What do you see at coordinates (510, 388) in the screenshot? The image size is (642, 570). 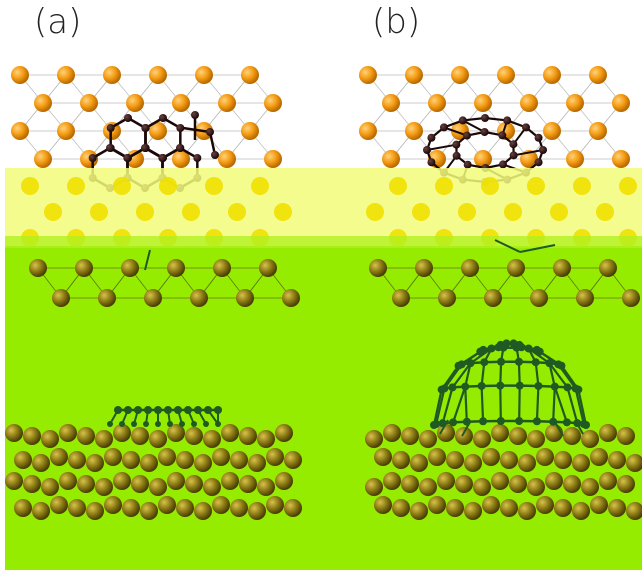 I see `carbon-dome-cage-side-b` at bounding box center [510, 388].